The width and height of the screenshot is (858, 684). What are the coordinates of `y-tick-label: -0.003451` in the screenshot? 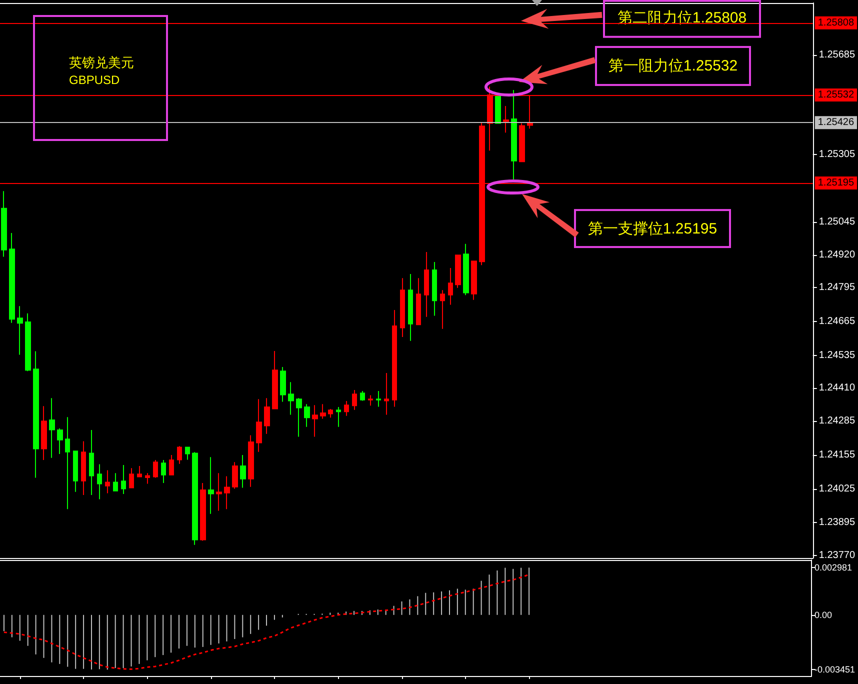 It's located at (835, 669).